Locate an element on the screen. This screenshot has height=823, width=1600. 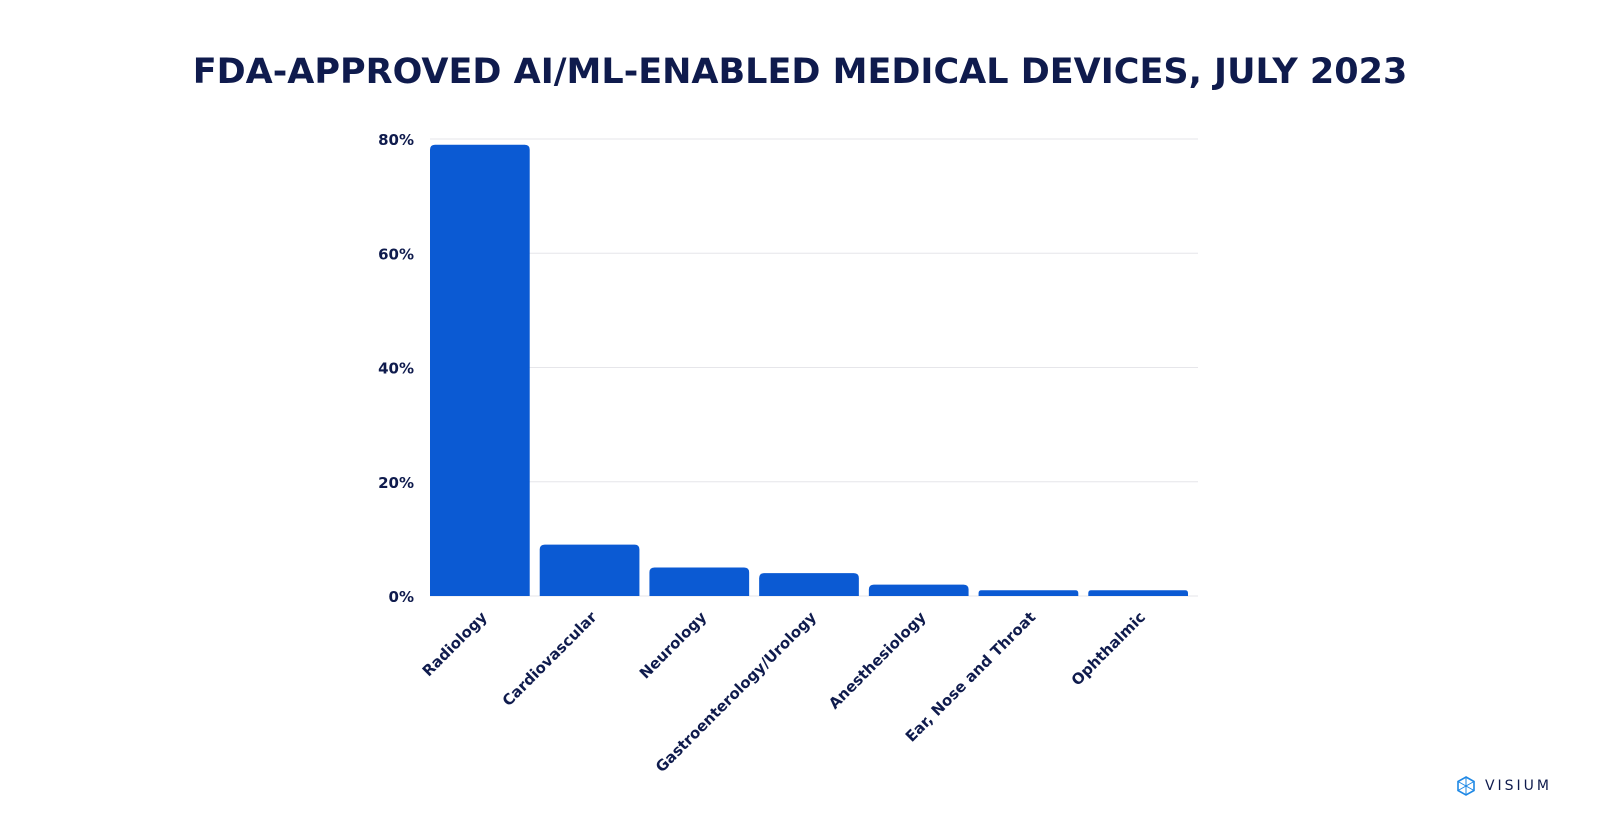
x-tick-label: Ear, Nose and Throat is located at coordinates (970, 676).